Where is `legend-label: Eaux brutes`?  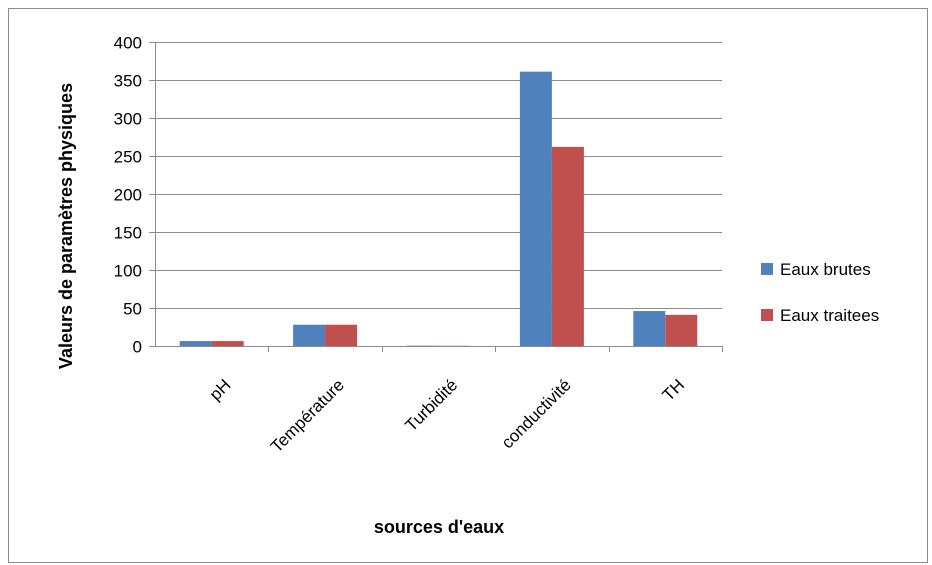
legend-label: Eaux brutes is located at coordinates (825, 269).